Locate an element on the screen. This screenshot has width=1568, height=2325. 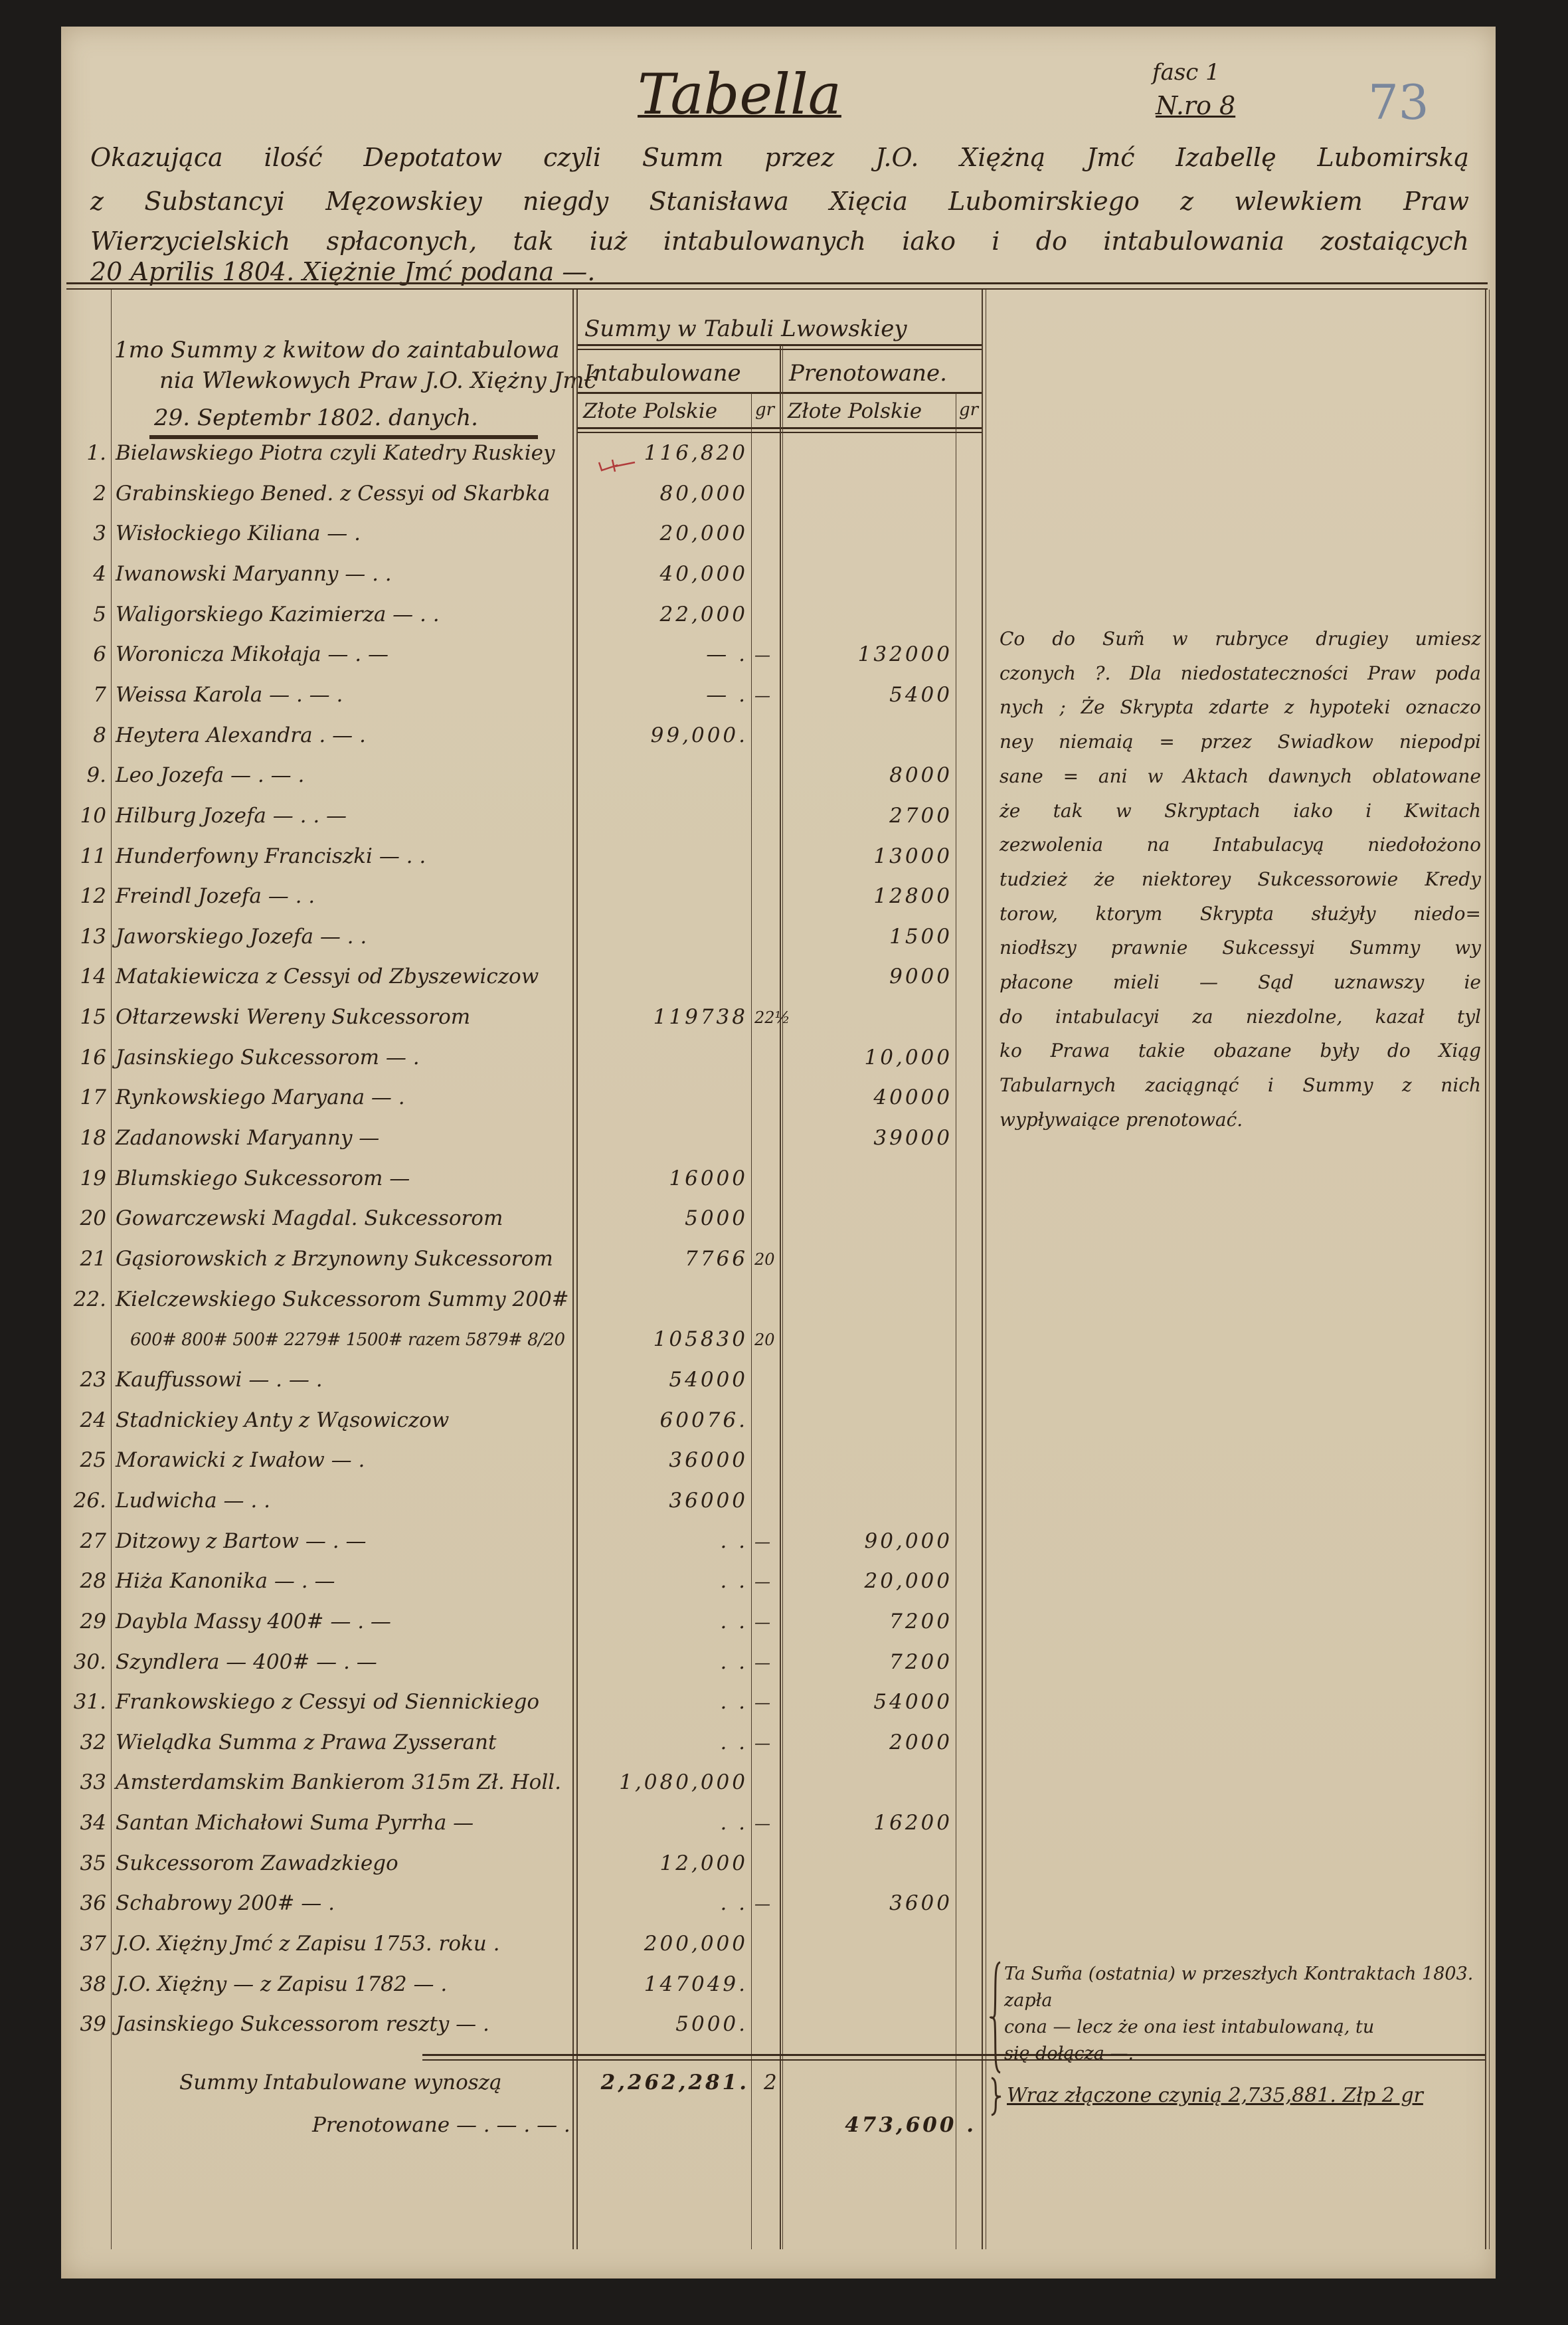
prenotowane-zloty: 7200 is located at coordinates (920, 1621).